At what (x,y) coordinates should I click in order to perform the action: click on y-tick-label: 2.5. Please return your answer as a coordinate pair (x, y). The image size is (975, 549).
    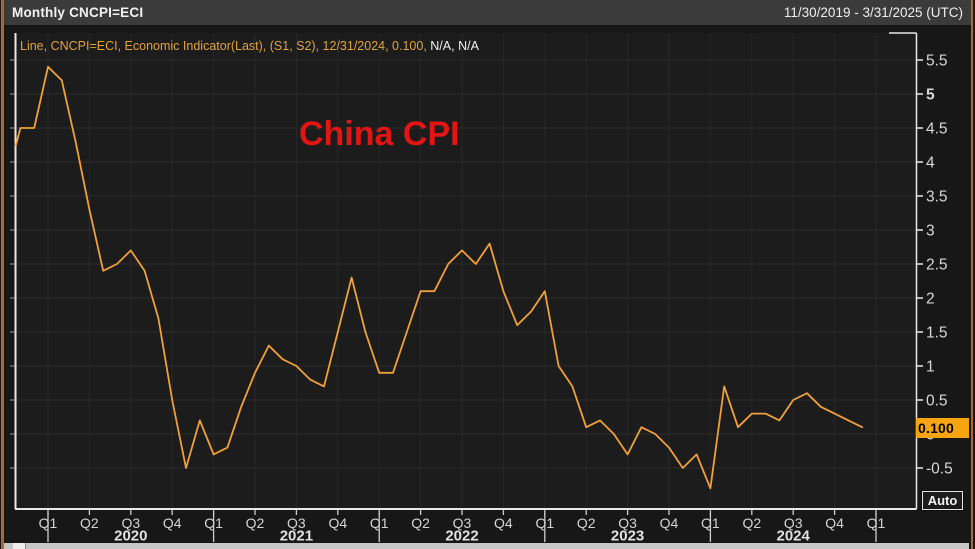
    Looking at the image, I should click on (937, 265).